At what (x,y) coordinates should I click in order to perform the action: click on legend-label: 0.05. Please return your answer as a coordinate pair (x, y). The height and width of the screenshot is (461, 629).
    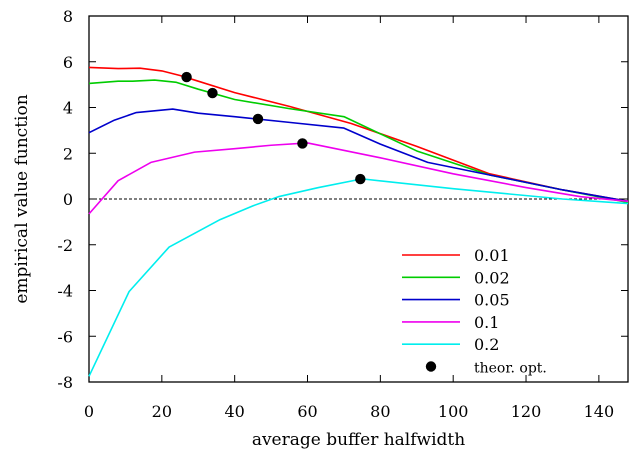
    Looking at the image, I should click on (492, 300).